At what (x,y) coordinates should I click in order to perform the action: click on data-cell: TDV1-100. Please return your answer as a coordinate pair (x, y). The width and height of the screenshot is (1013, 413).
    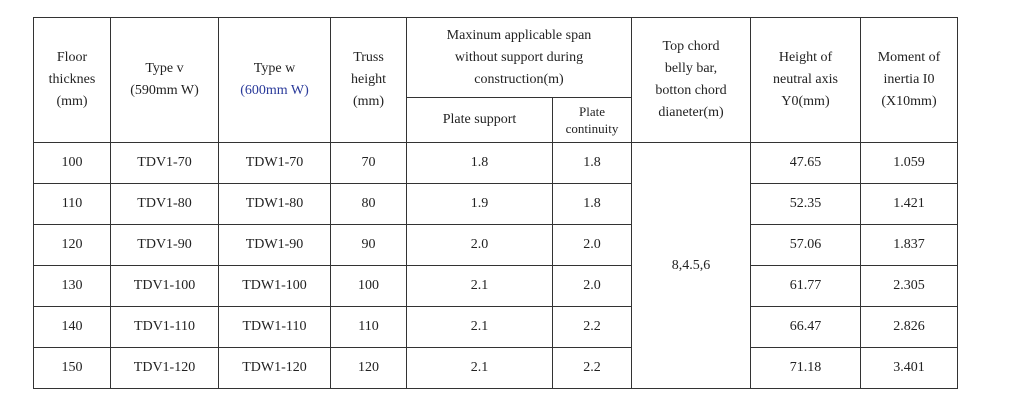
    Looking at the image, I should click on (164, 286).